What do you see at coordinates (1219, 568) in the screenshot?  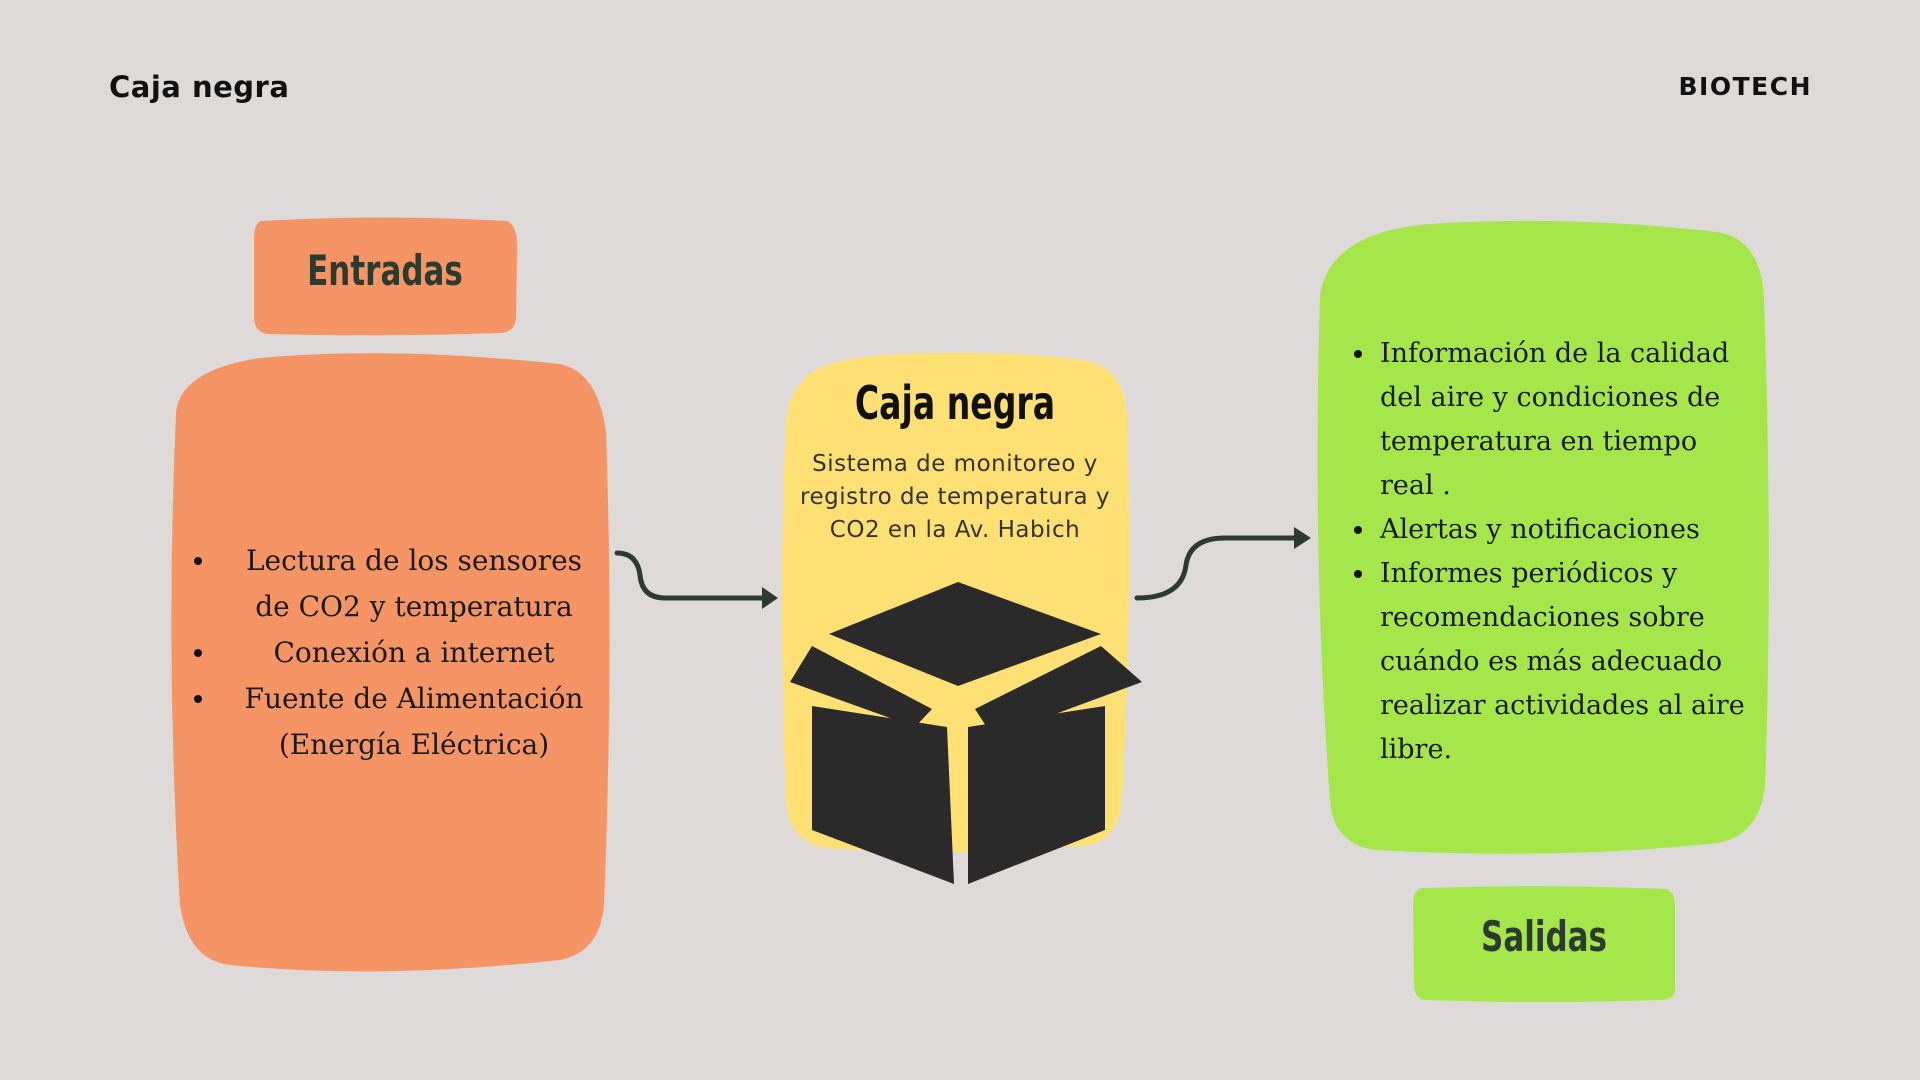 I see `output-arrow` at bounding box center [1219, 568].